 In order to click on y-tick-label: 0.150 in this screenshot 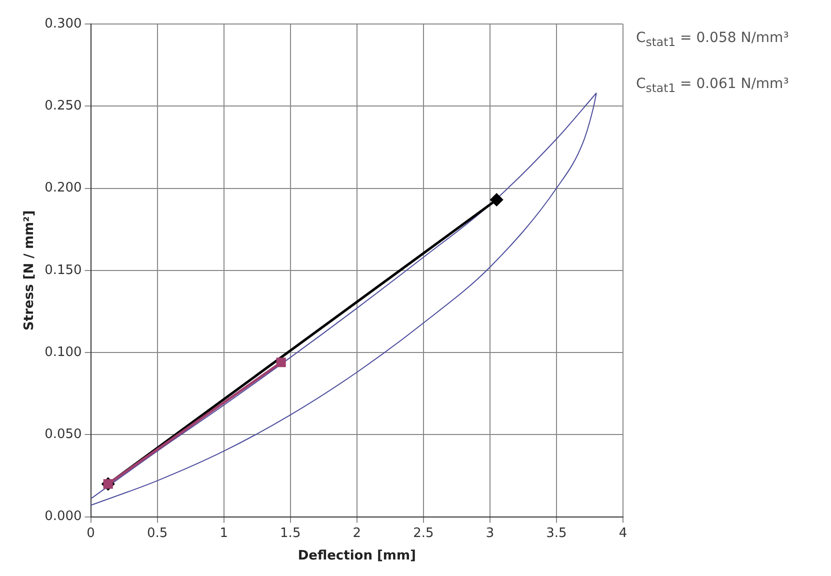, I will do `click(63, 270)`.